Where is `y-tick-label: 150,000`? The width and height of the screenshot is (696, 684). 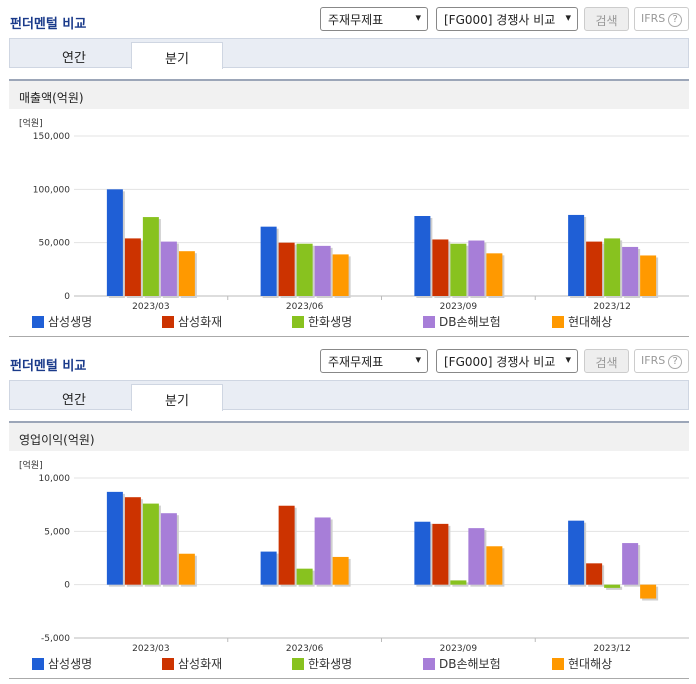
y-tick-label: 150,000 is located at coordinates (51, 137).